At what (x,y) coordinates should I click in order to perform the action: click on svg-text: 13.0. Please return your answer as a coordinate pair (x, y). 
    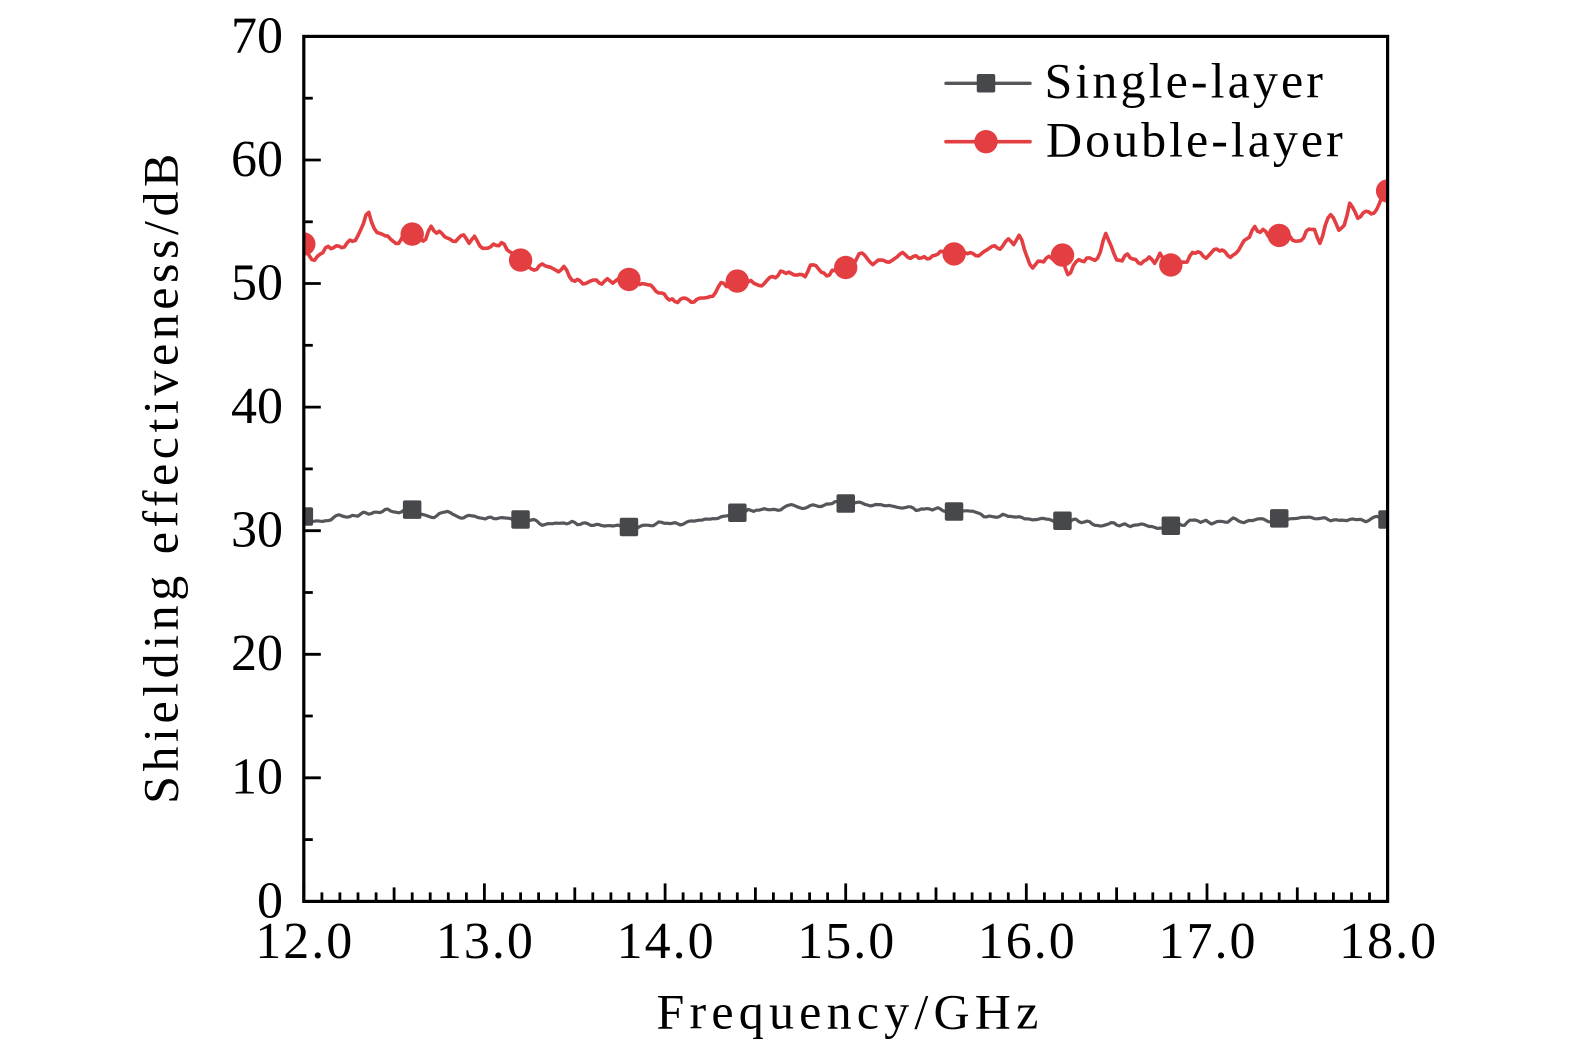
    Looking at the image, I should click on (485, 941).